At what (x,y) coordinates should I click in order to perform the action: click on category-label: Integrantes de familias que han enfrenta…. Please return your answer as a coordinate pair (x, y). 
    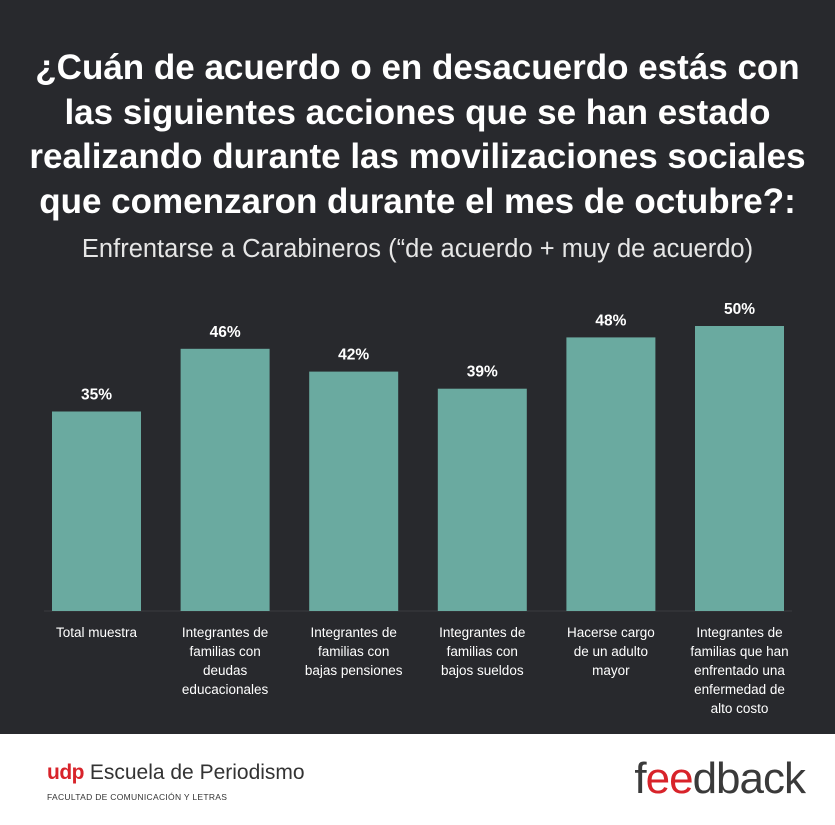
    Looking at the image, I should click on (739, 670).